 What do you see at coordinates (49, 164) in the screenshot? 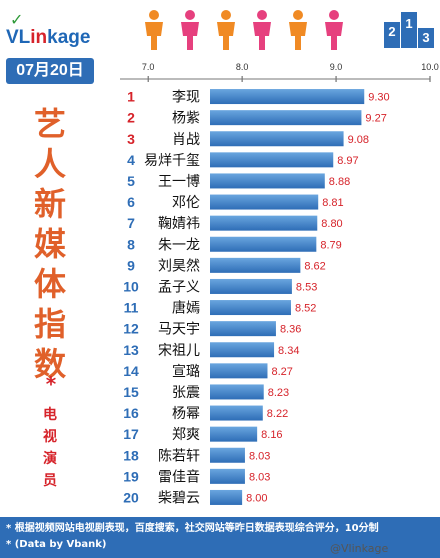
I see `title-char: 人` at bounding box center [49, 164].